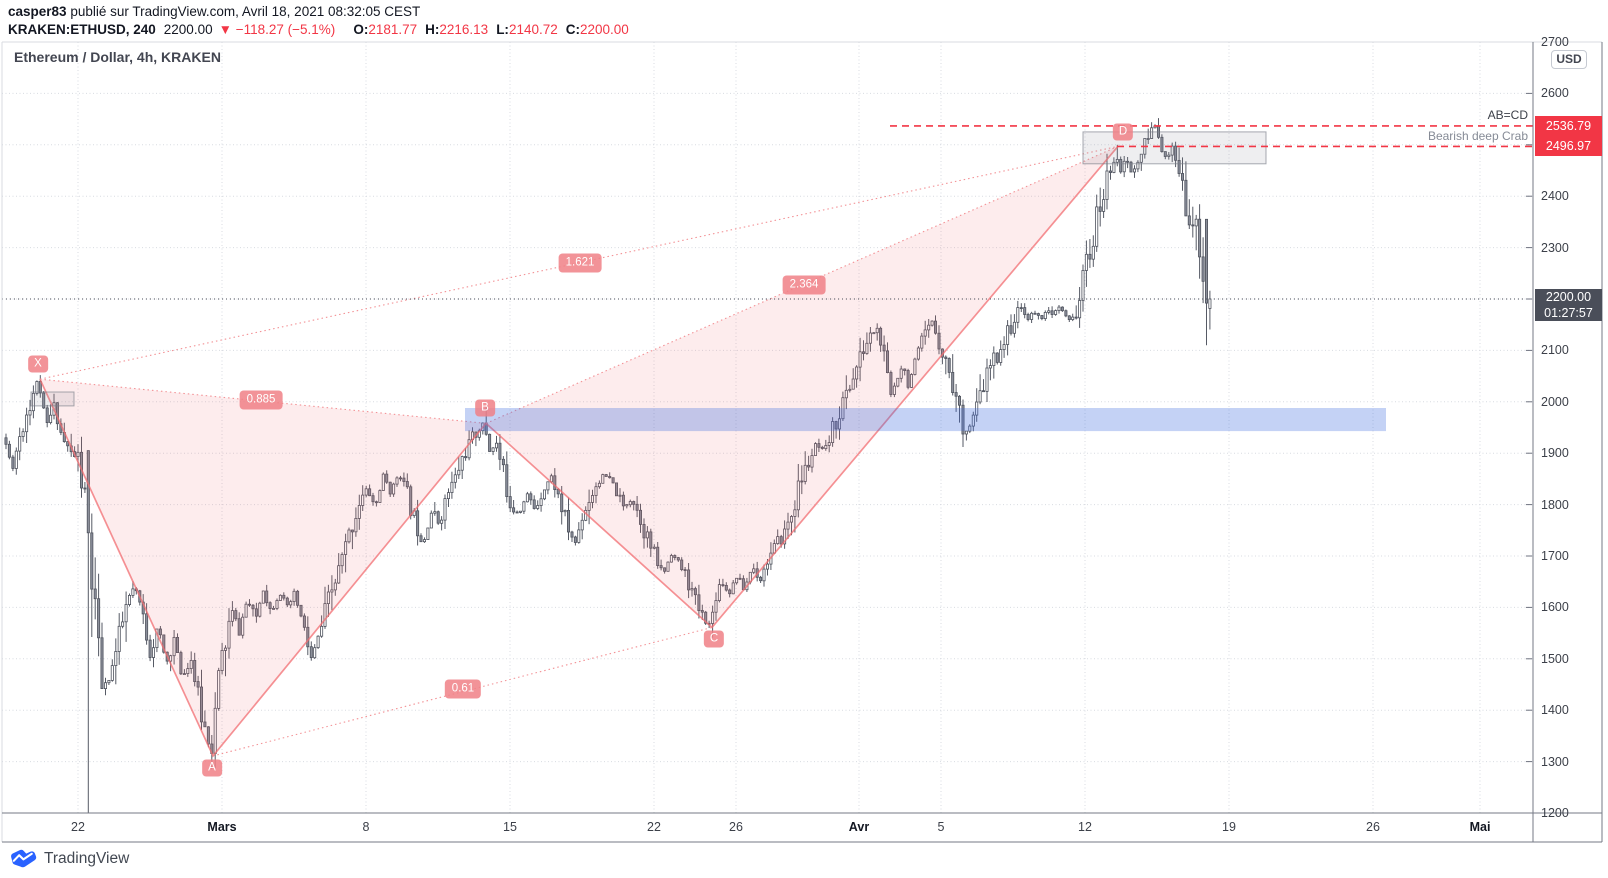 This screenshot has height=878, width=1608. What do you see at coordinates (38, 364) in the screenshot?
I see `pattern-point-label-x: X` at bounding box center [38, 364].